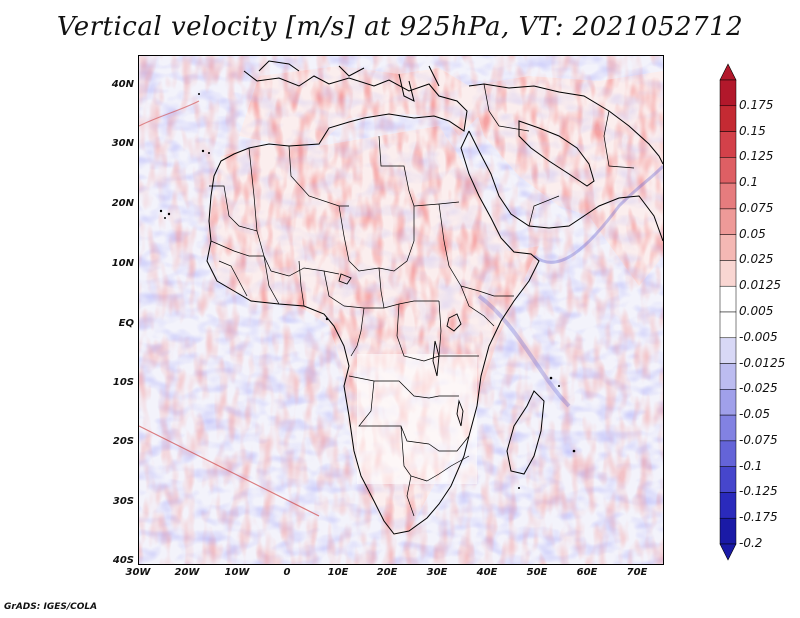 This screenshot has height=618, width=800. I want to click on lat-label-10s: 10S, so click(123, 382).